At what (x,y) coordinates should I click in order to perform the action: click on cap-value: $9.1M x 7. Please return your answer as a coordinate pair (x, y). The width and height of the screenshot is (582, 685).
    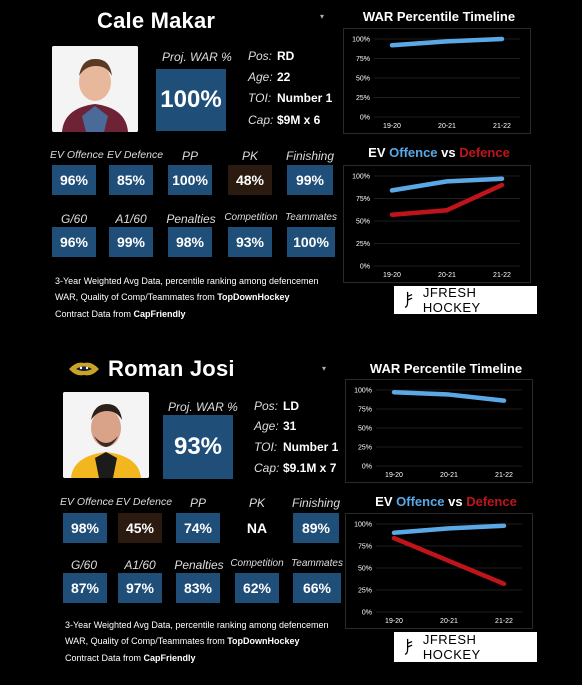
    Looking at the image, I should click on (310, 468).